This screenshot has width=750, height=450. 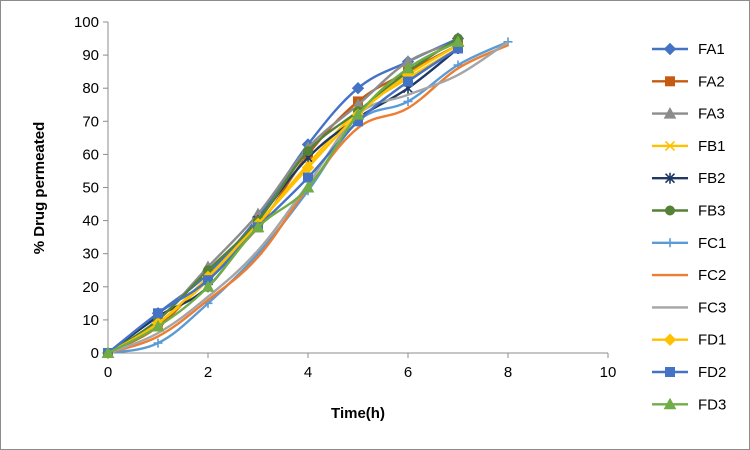 I want to click on legend-label: FD3, so click(x=712, y=404).